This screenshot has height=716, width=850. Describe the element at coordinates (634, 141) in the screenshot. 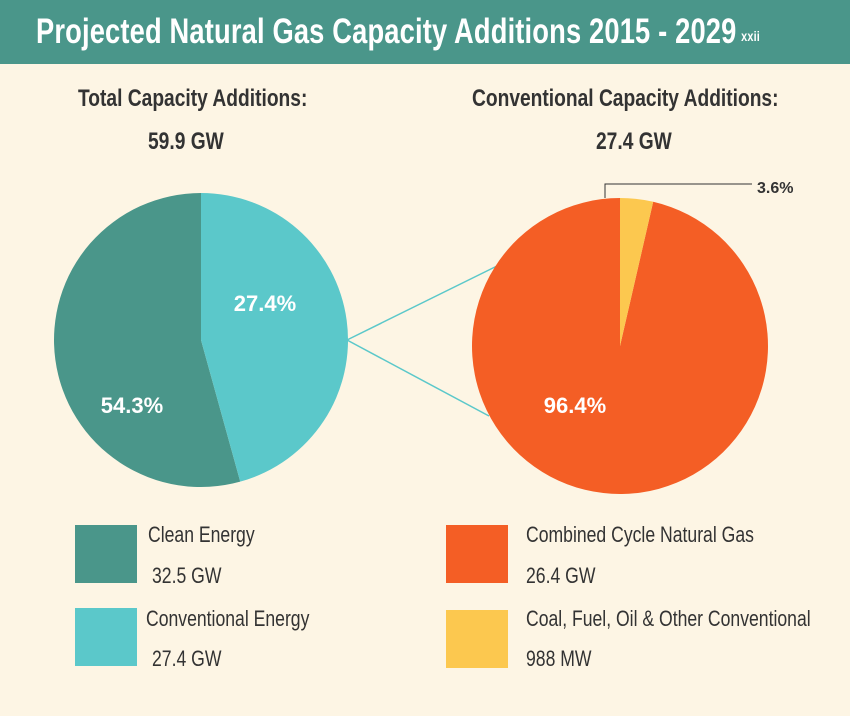

I see `right-chart-total: 27.4 GW` at that location.